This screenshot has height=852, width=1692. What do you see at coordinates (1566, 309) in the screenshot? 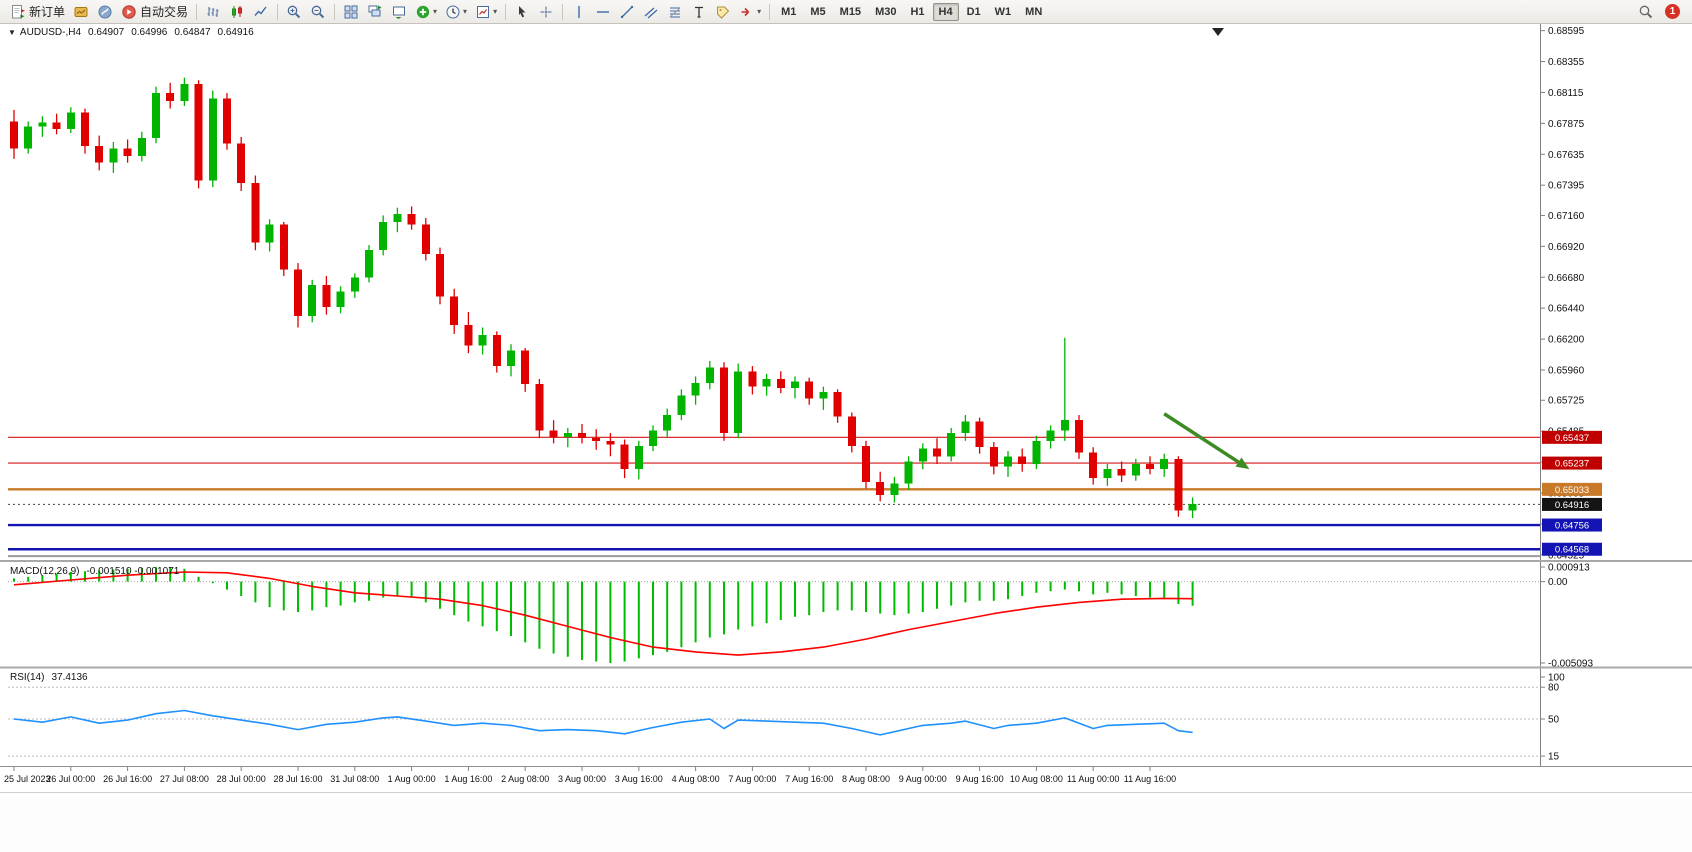
I see `price-axis-label: 0.66440` at bounding box center [1566, 309].